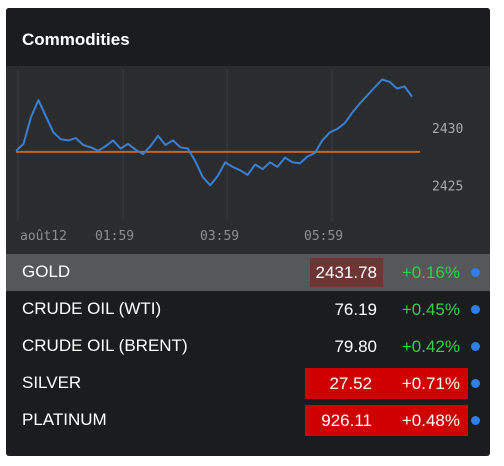 The width and height of the screenshot is (504, 466). Describe the element at coordinates (447, 129) in the screenshot. I see `y-tick-label: 2430` at that location.